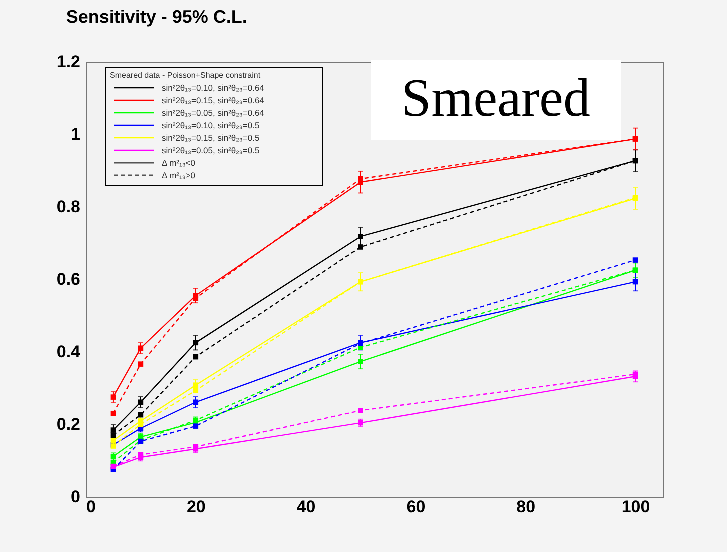 The height and width of the screenshot is (552, 727). I want to click on annotation: Smeared, so click(496, 98).